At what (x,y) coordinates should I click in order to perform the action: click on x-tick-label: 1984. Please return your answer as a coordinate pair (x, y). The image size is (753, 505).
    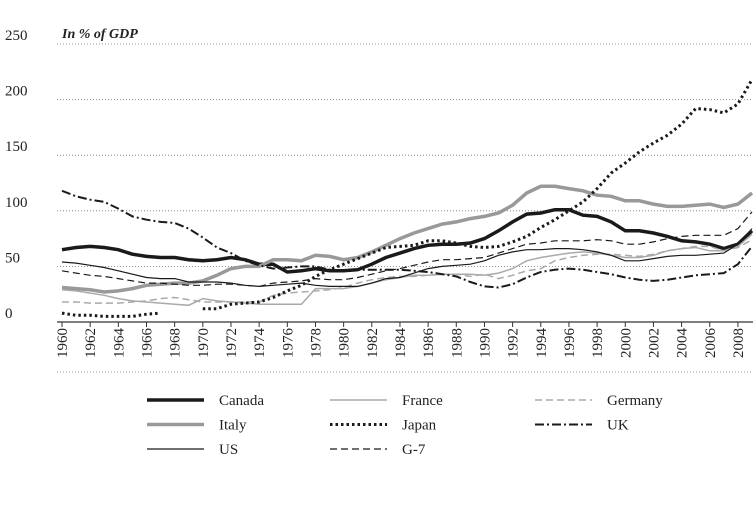
    Looking at the image, I should click on (401, 343).